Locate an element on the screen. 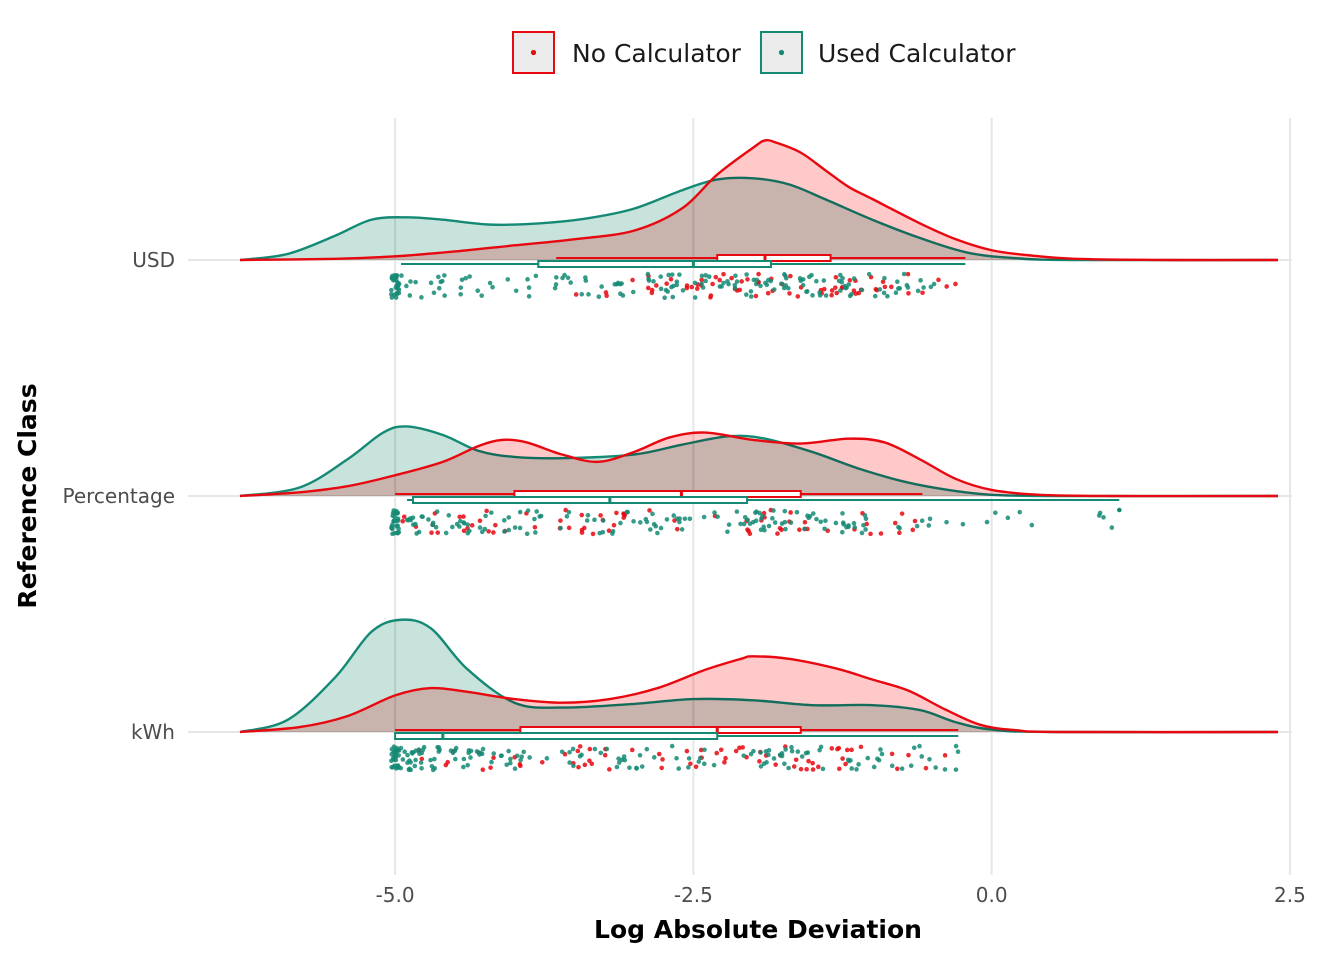  x-axis-title: Log Absolute Deviation is located at coordinates (758, 929).